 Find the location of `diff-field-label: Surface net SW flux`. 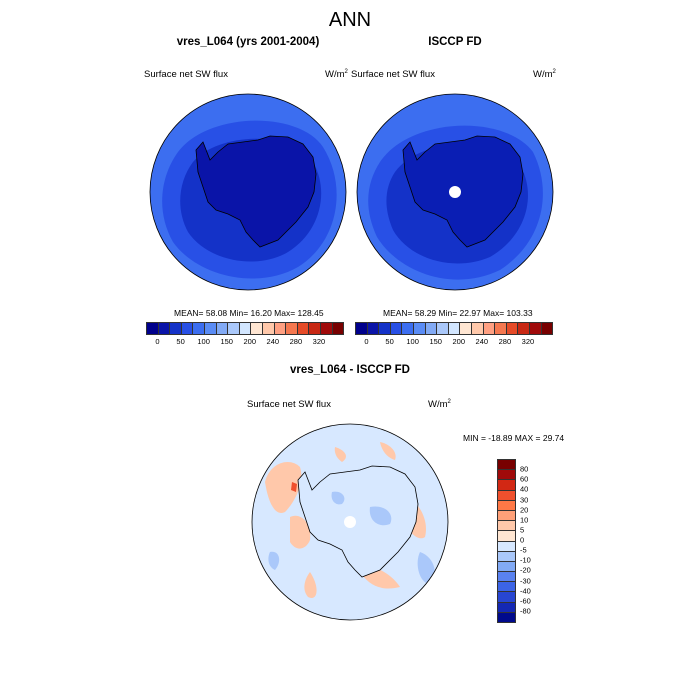

diff-field-label: Surface net SW flux is located at coordinates (289, 404).